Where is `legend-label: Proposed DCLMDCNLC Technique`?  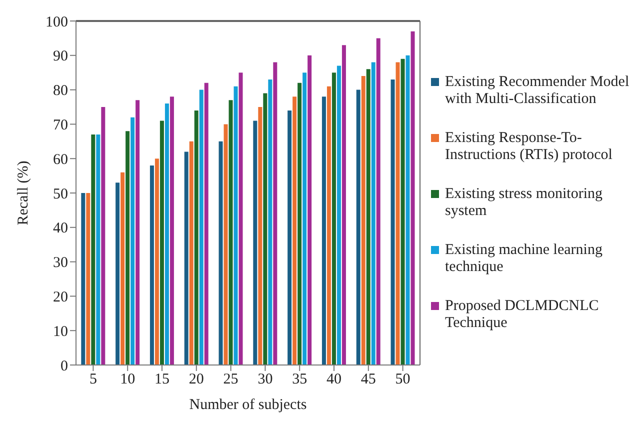
legend-label: Proposed DCLMDCNLC Technique is located at coordinates (522, 315).